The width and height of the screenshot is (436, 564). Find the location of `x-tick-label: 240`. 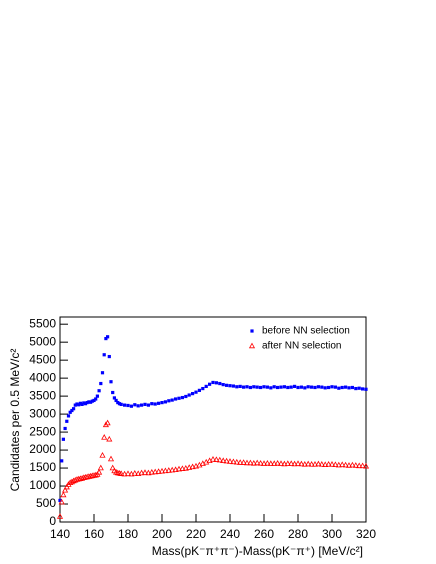

x-tick-label: 240 is located at coordinates (230, 534).